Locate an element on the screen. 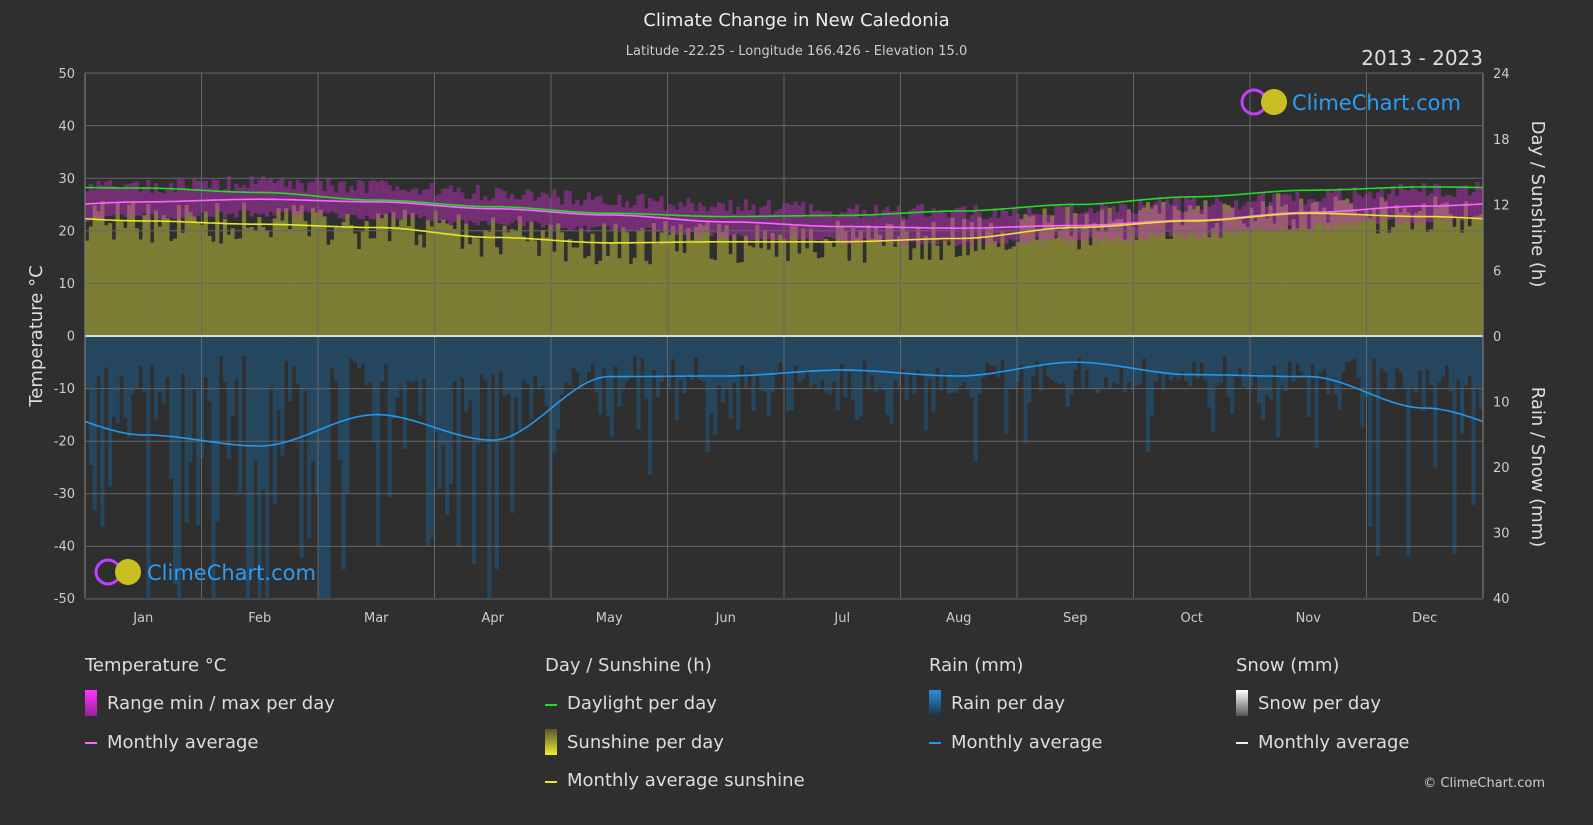 The height and width of the screenshot is (825, 1593). month-label: Sep is located at coordinates (1075, 618).